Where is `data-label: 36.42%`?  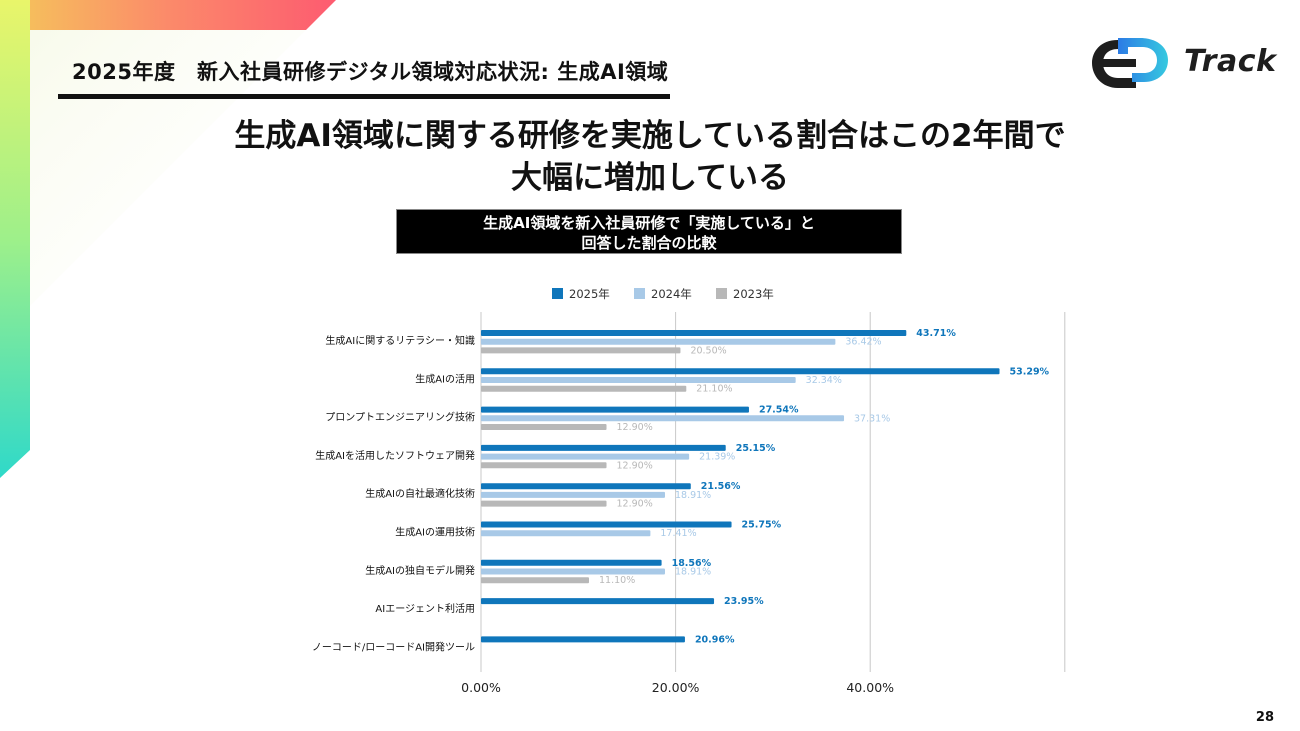
data-label: 36.42% is located at coordinates (863, 342).